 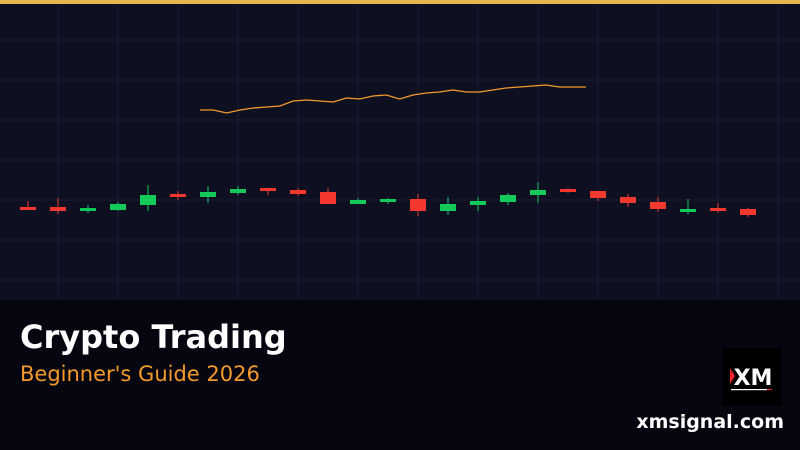 What do you see at coordinates (140, 374) in the screenshot?
I see `banner-subtitle: Beginner's Guide 2026` at bounding box center [140, 374].